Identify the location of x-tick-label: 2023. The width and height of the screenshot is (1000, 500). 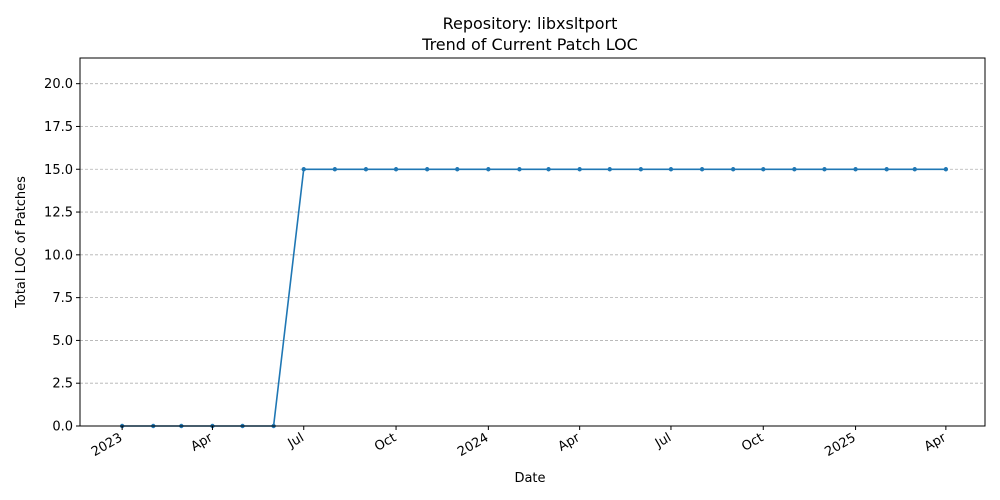
(107, 445).